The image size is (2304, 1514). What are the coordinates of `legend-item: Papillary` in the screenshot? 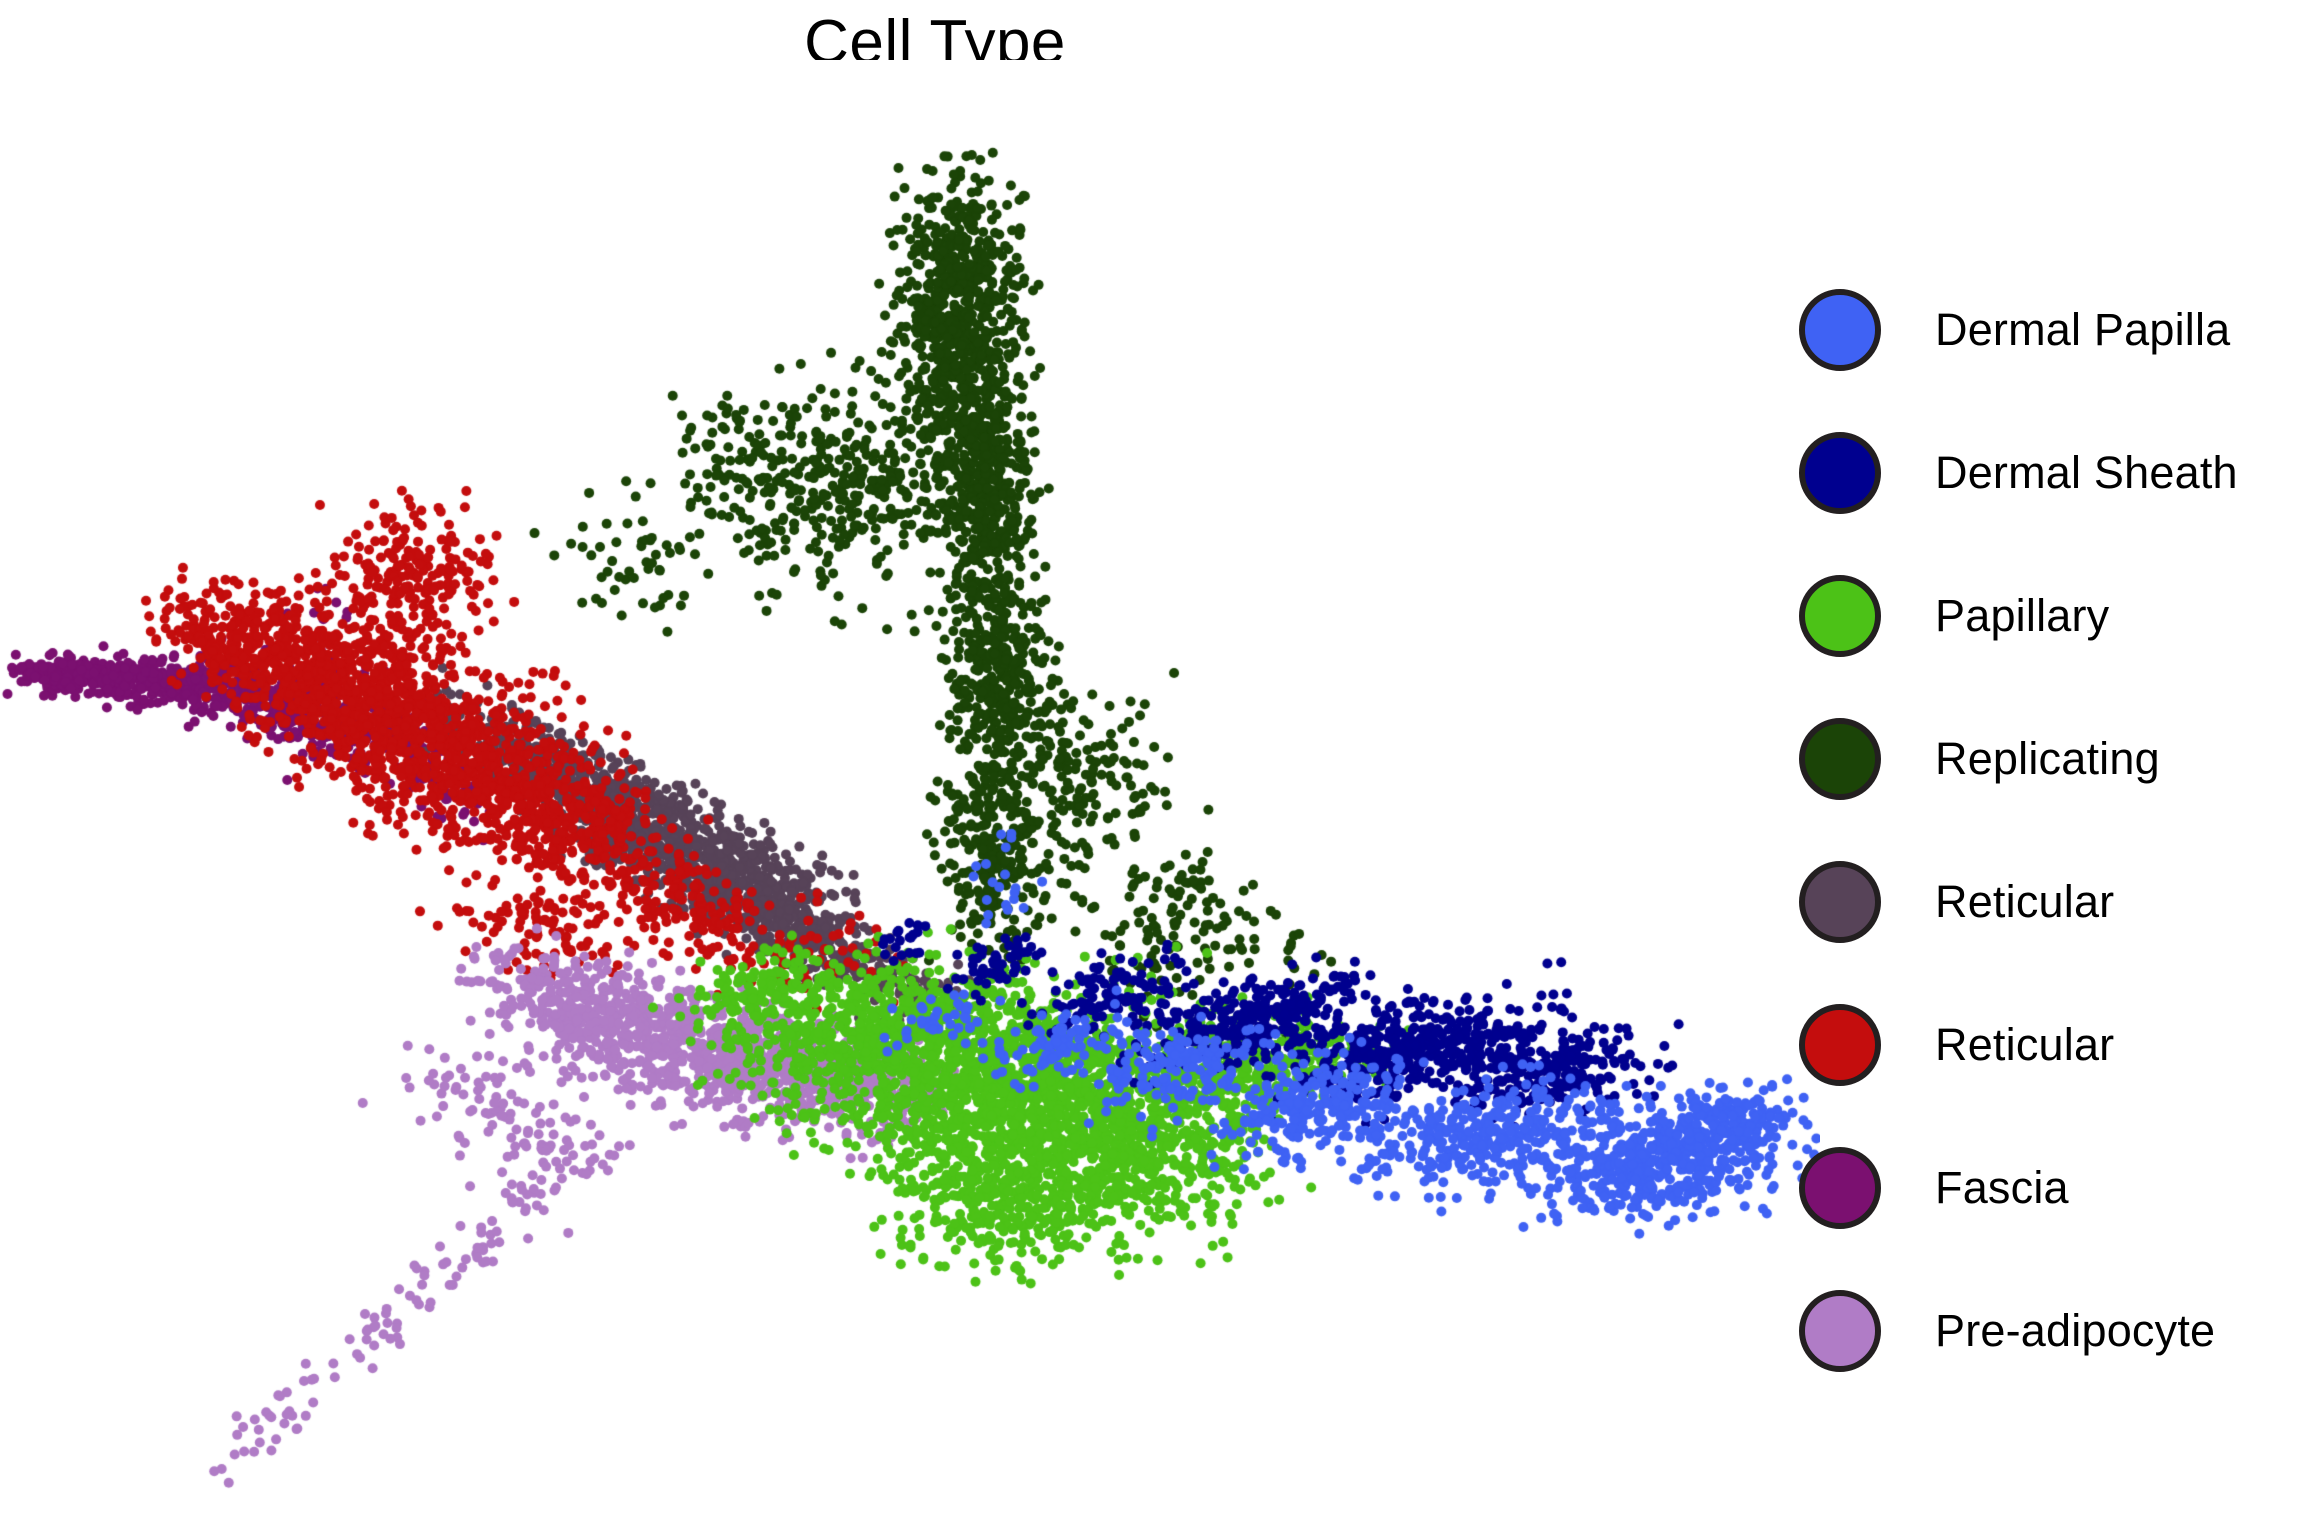 It's located at (2049, 615).